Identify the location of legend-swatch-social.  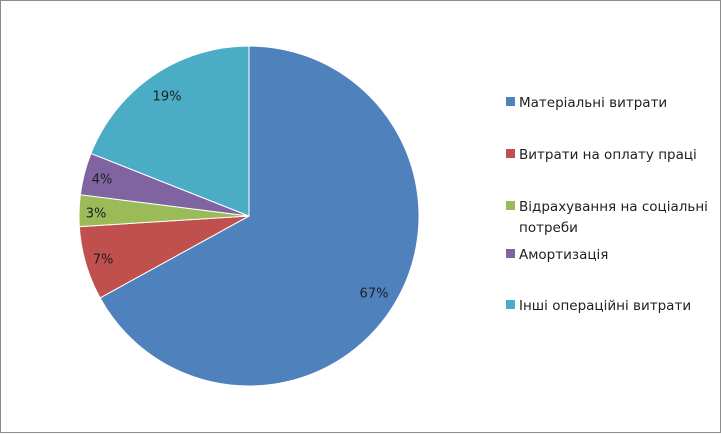
(510, 205).